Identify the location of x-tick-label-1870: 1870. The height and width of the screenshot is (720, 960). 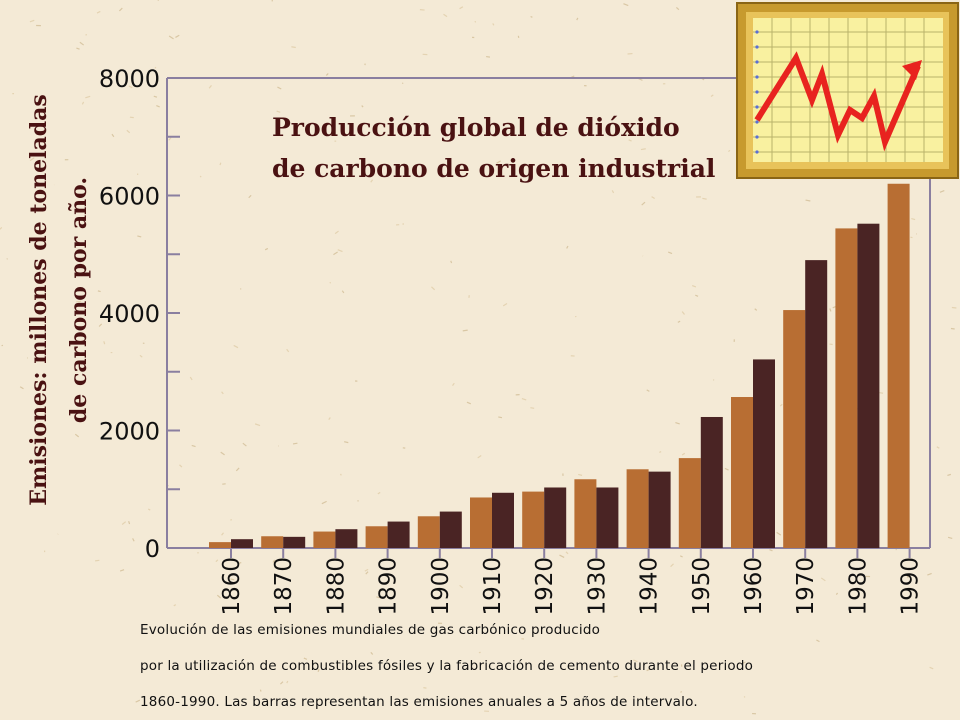
(284, 586).